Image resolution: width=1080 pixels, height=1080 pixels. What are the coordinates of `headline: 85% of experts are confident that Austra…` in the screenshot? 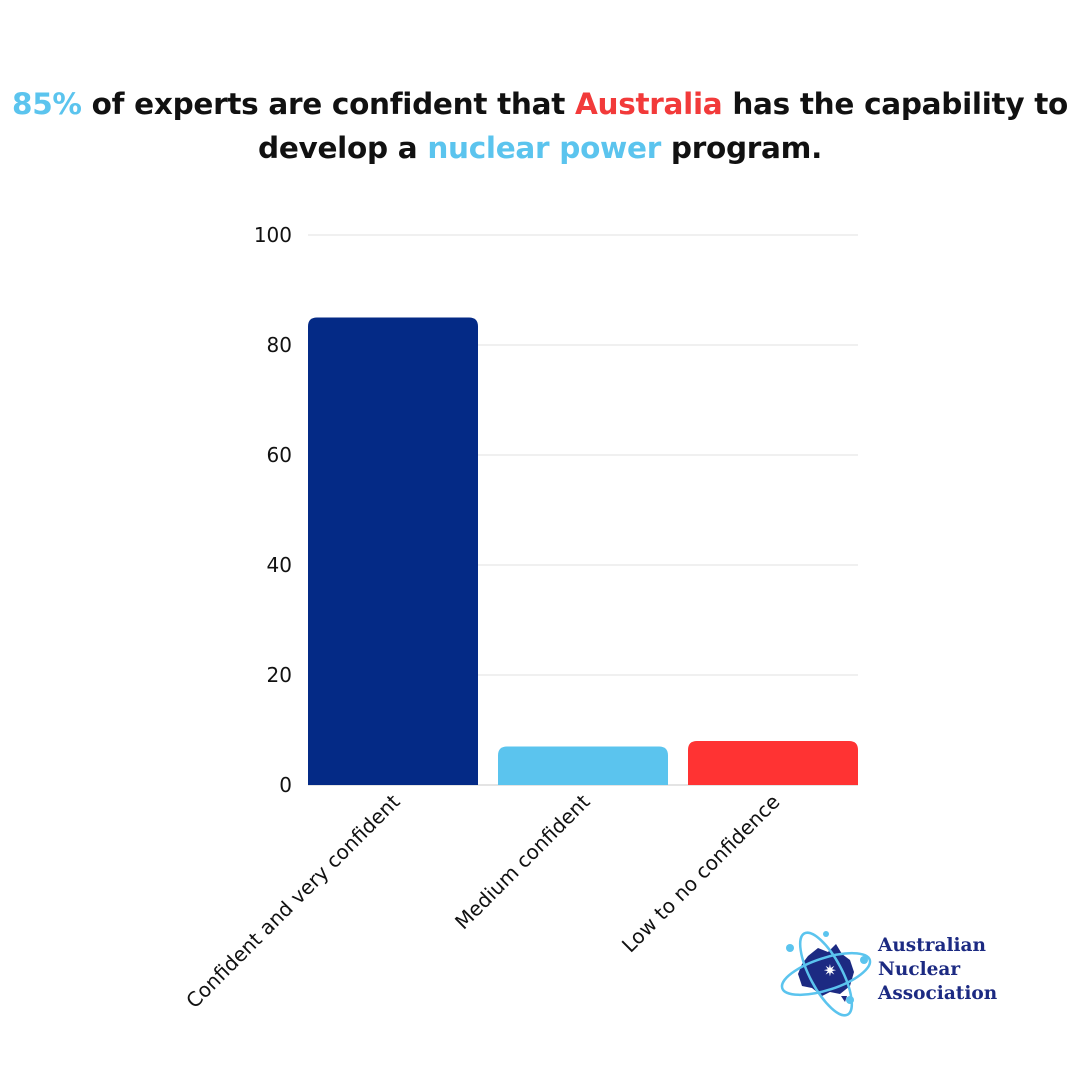 It's located at (540, 126).